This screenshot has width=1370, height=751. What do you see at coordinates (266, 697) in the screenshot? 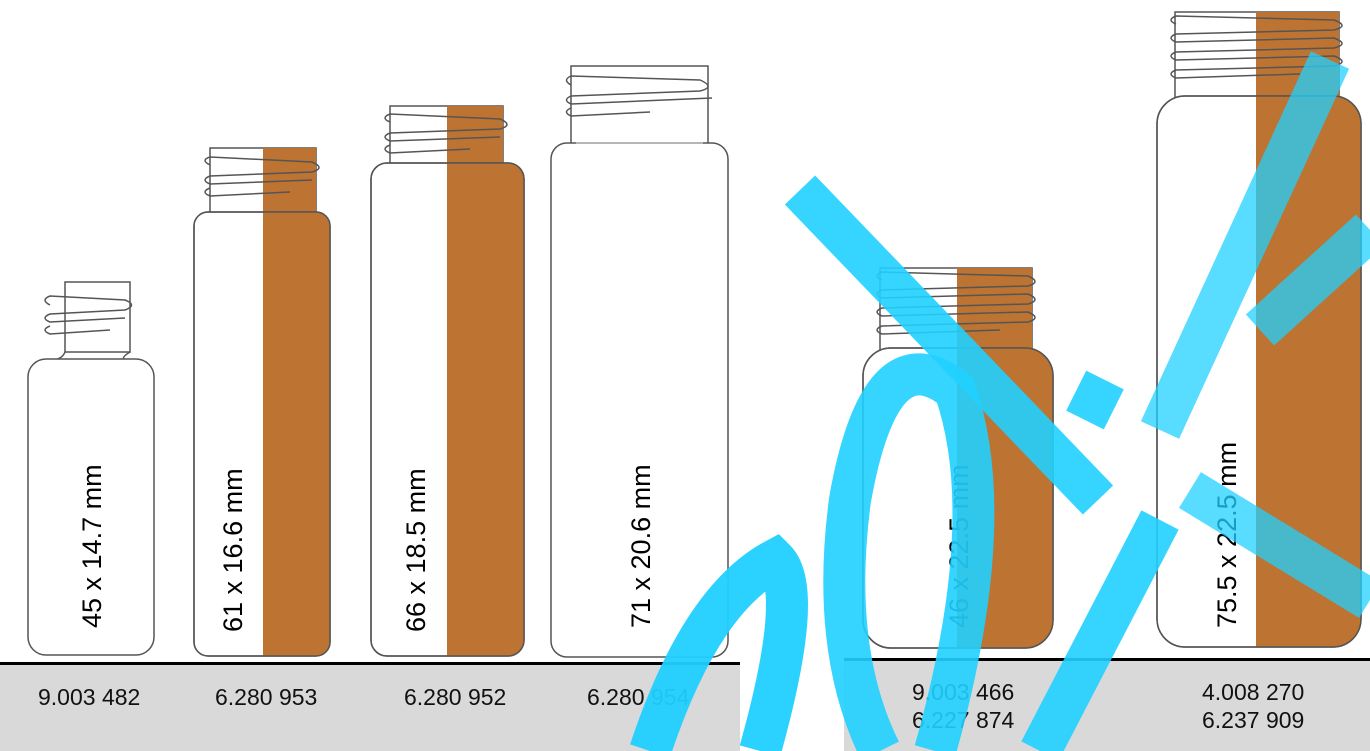
I see `vial-2-code: 6.280 953` at bounding box center [266, 697].